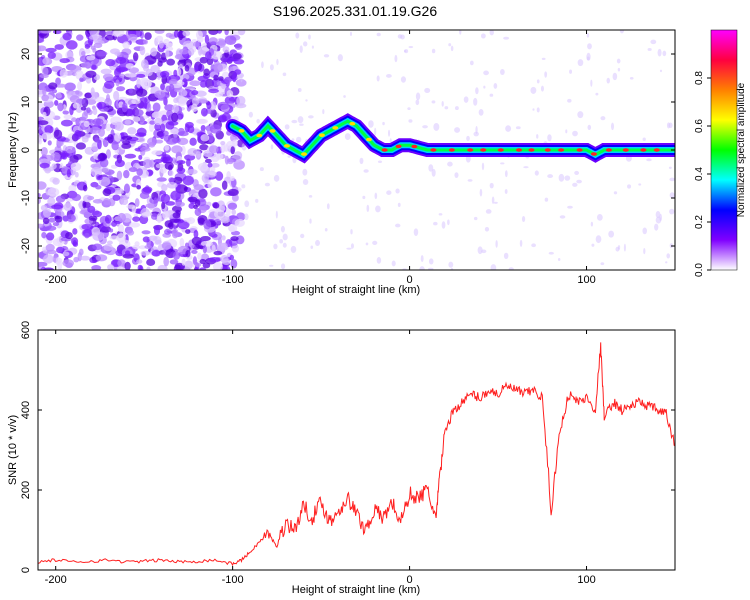 The image size is (750, 600). I want to click on figure-title: S196.2025.331.01.19.G26, so click(355, 11).